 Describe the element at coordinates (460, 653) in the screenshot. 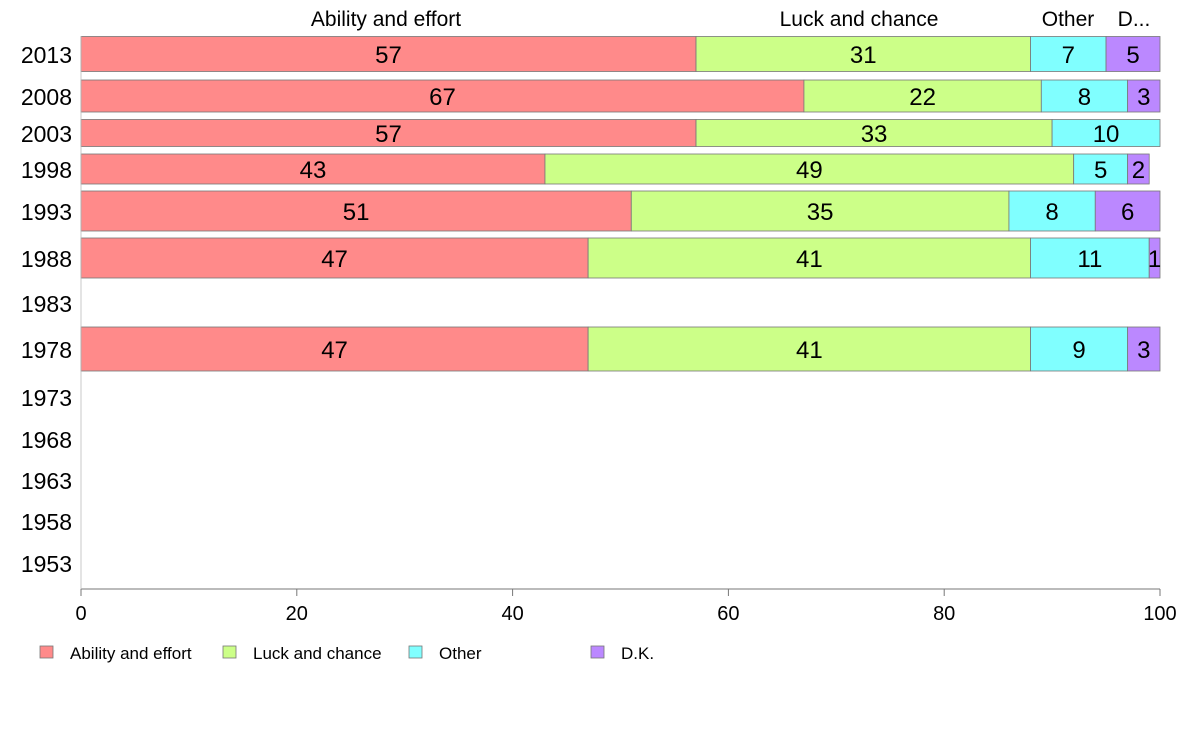

I see `legend-label-2: Other` at that location.